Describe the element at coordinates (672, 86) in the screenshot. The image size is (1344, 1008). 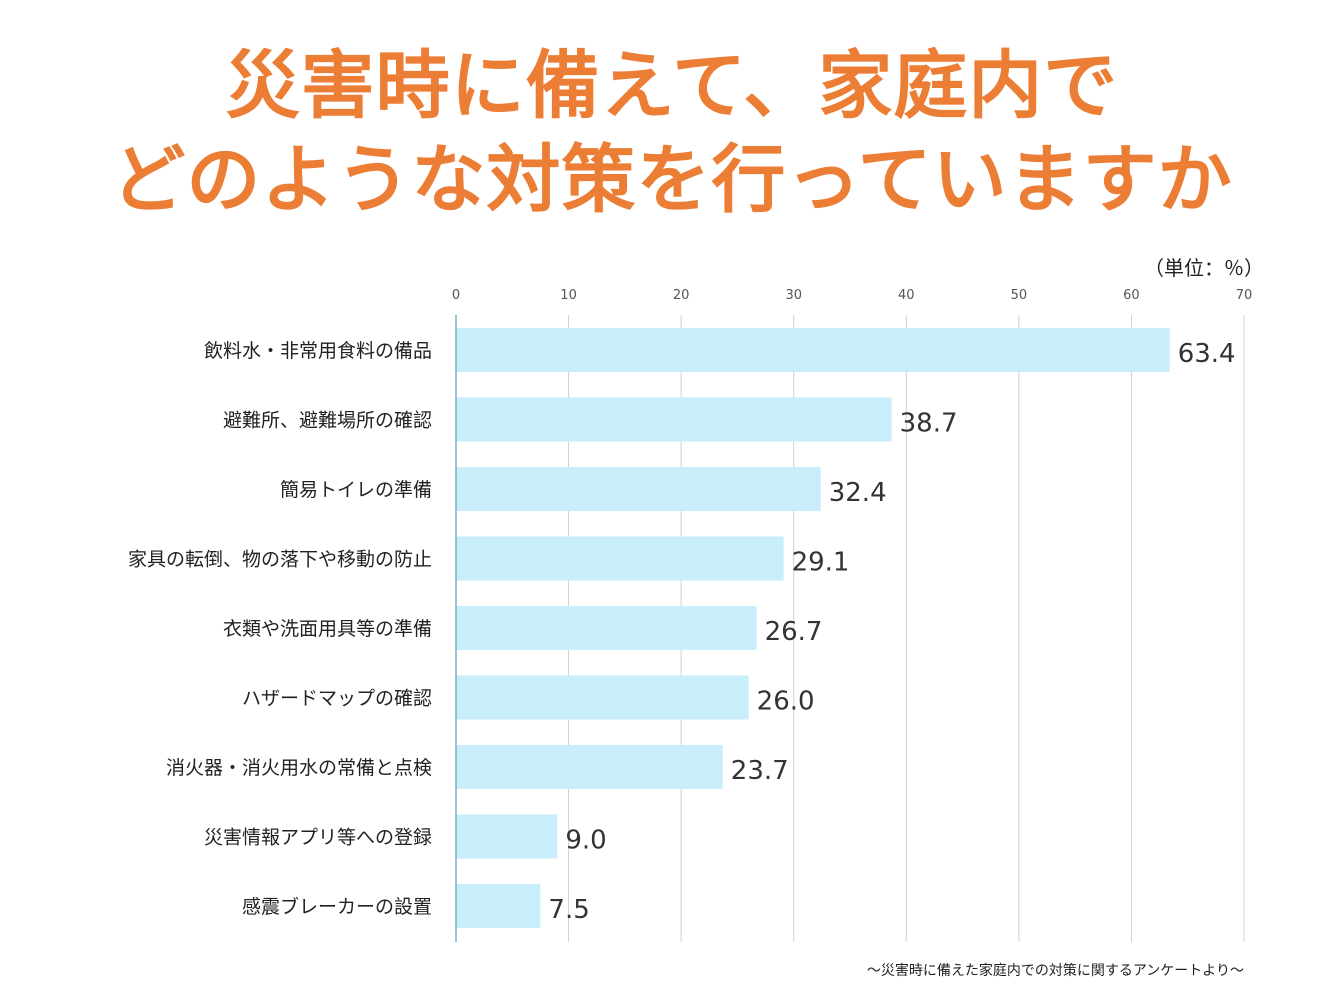
I see `chart-title-line1: 災害時に備えて、家庭内で` at that location.